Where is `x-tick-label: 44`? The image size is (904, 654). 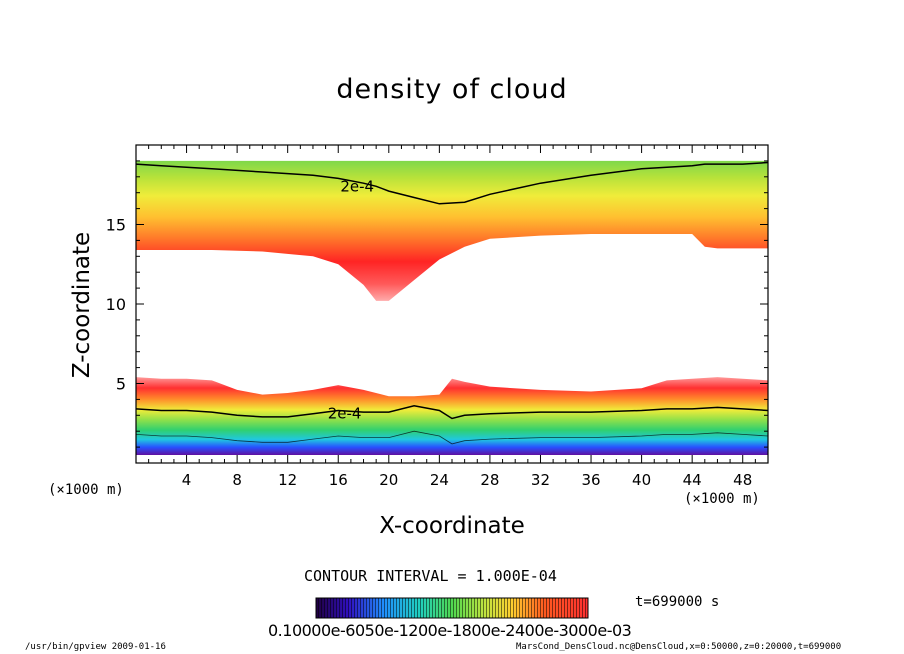 x-tick-label: 44 is located at coordinates (692, 480).